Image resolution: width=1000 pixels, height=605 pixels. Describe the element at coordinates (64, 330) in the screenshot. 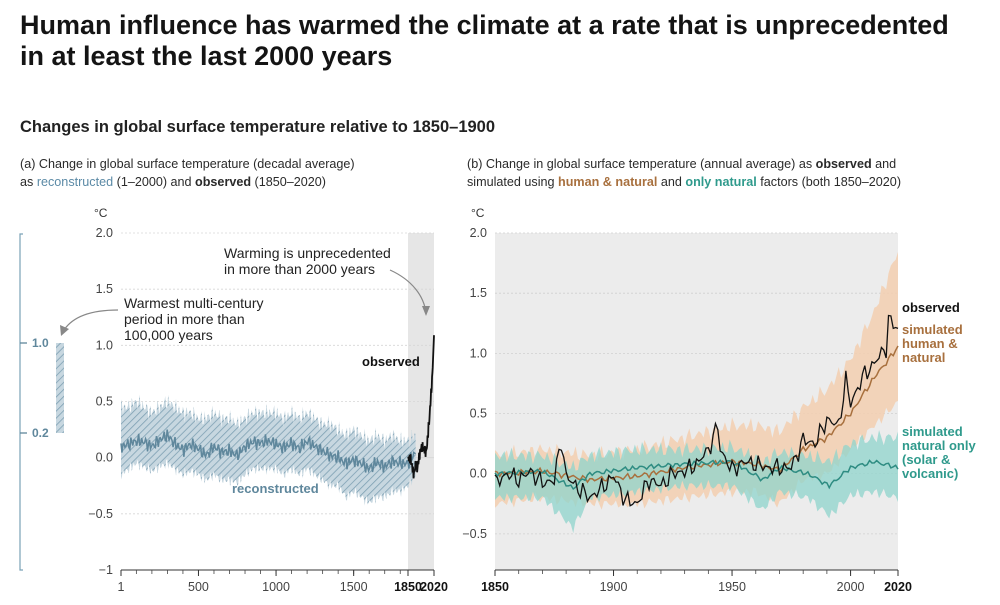

I see `annotation-warmest-arrowhead` at that location.